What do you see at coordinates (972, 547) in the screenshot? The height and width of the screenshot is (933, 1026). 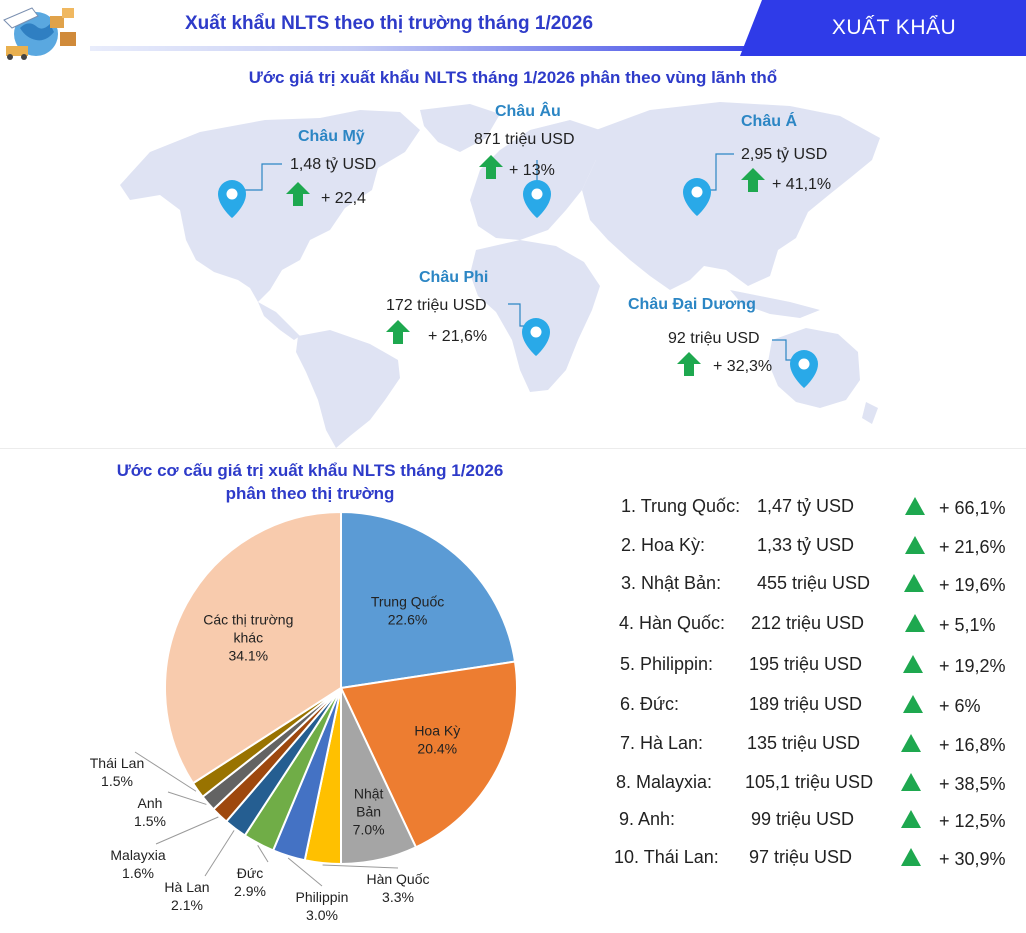 I see `ranking-growth-rate: + 21,6%` at bounding box center [972, 547].